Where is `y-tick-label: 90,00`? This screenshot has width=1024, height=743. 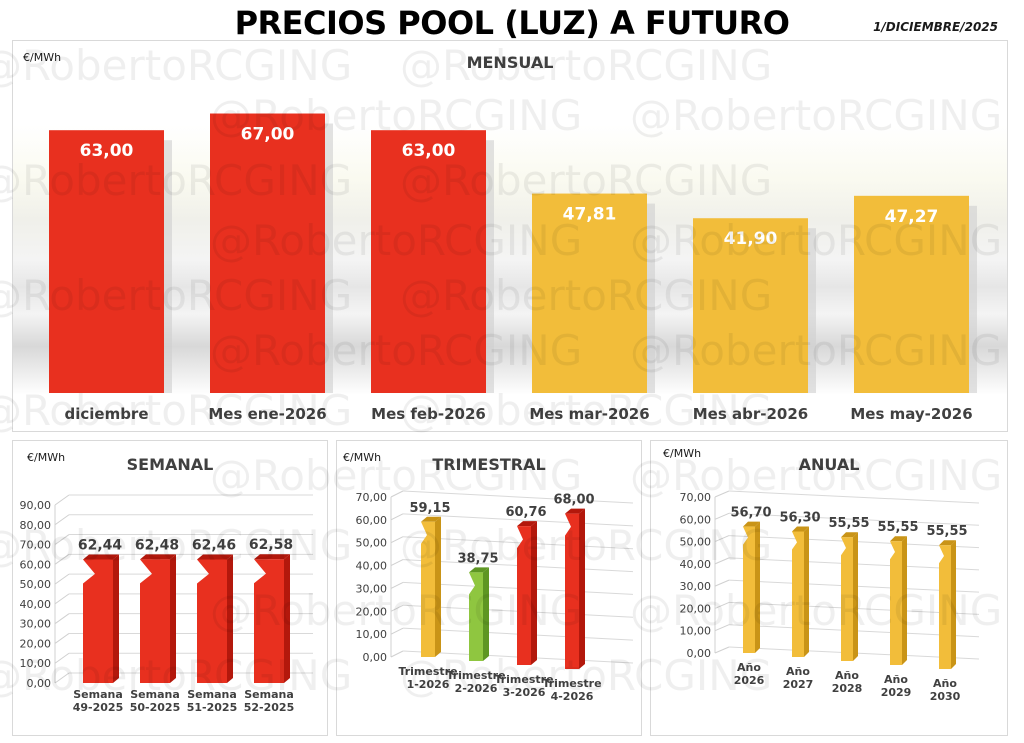
y-tick-label: 90,00 is located at coordinates (36, 505).